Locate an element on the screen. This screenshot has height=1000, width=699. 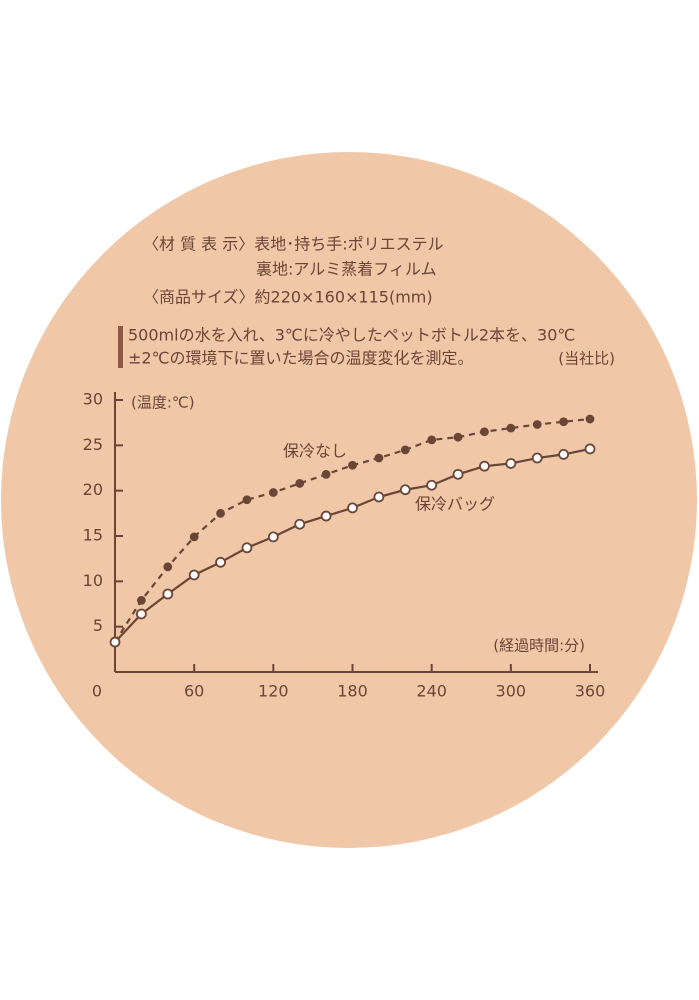
y-tick-label: 10 is located at coordinates (93, 580).